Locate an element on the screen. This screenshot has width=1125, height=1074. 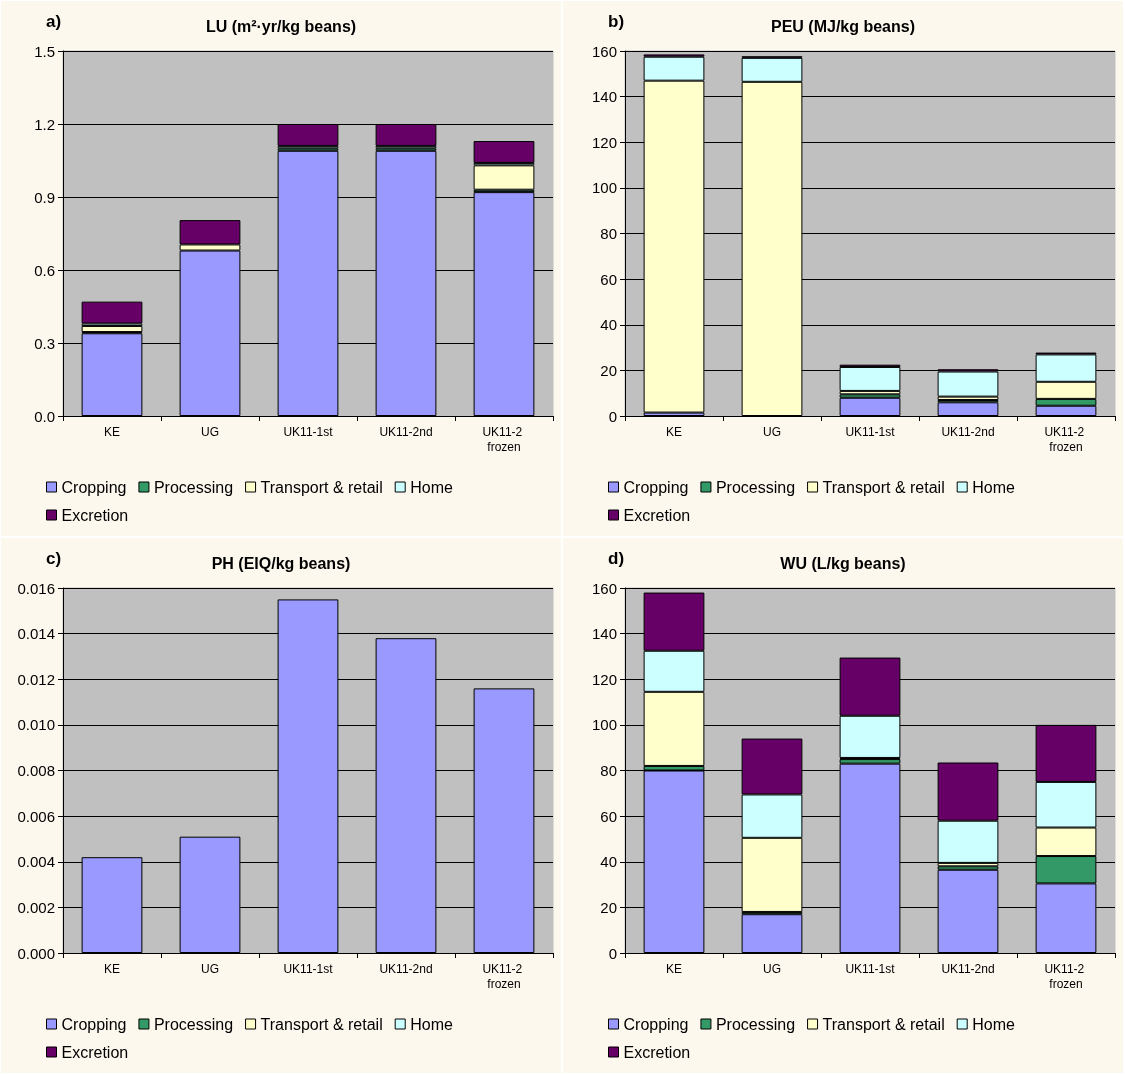
chart-title: LU (m²·yr/kg beans) is located at coordinates (281, 26).